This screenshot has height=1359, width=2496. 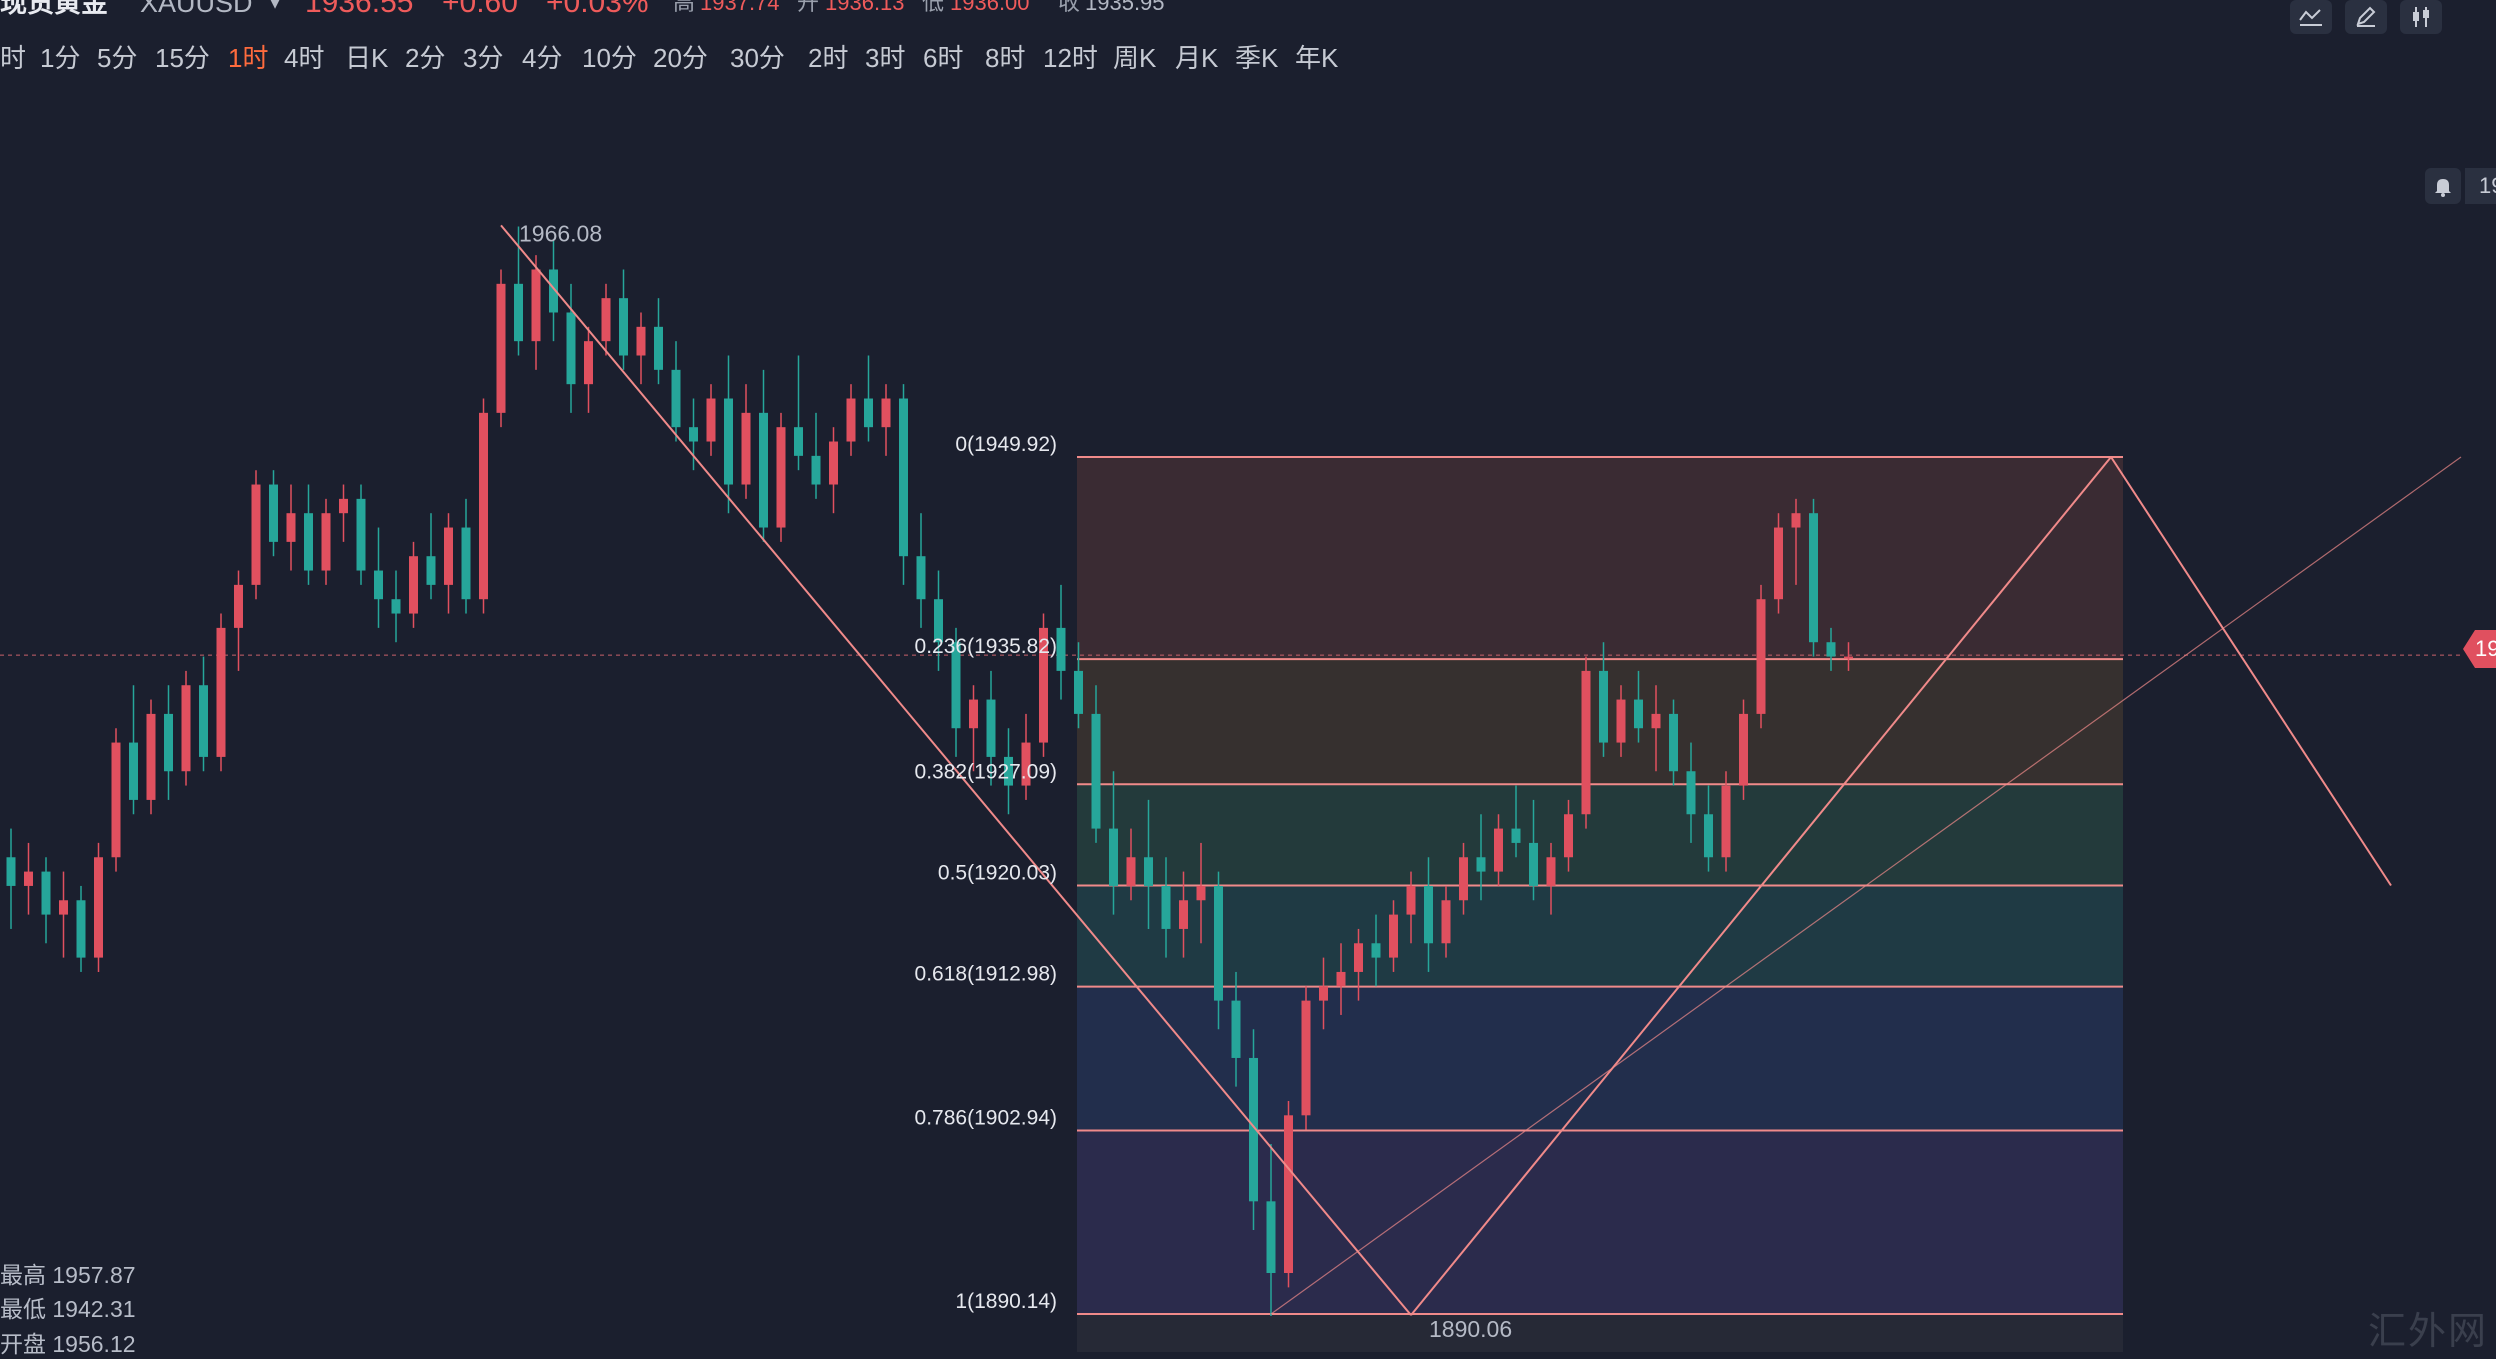 I want to click on period-1: 1分, so click(x=60, y=58).